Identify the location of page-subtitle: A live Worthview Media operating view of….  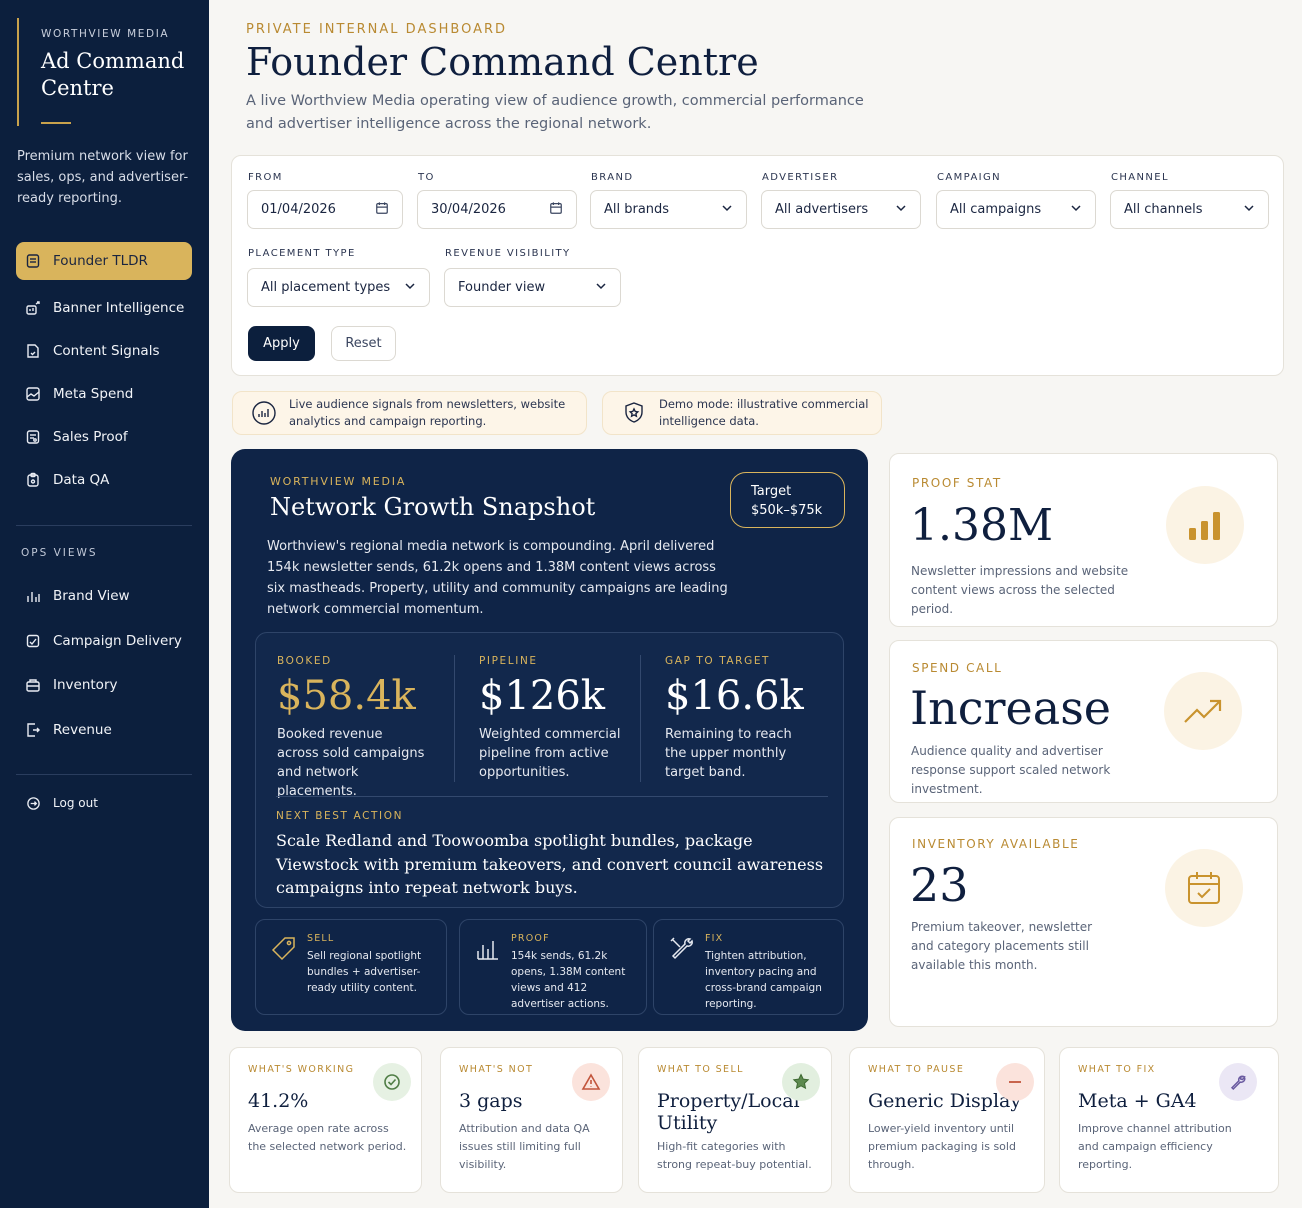
(555, 112).